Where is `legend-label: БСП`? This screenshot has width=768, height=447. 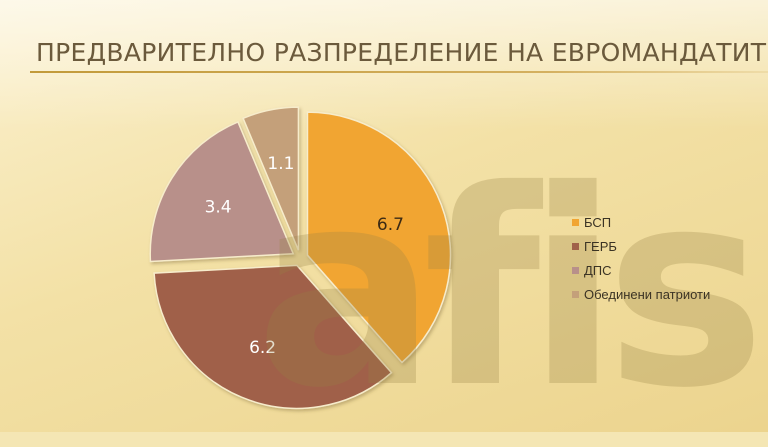
legend-label: БСП is located at coordinates (598, 222).